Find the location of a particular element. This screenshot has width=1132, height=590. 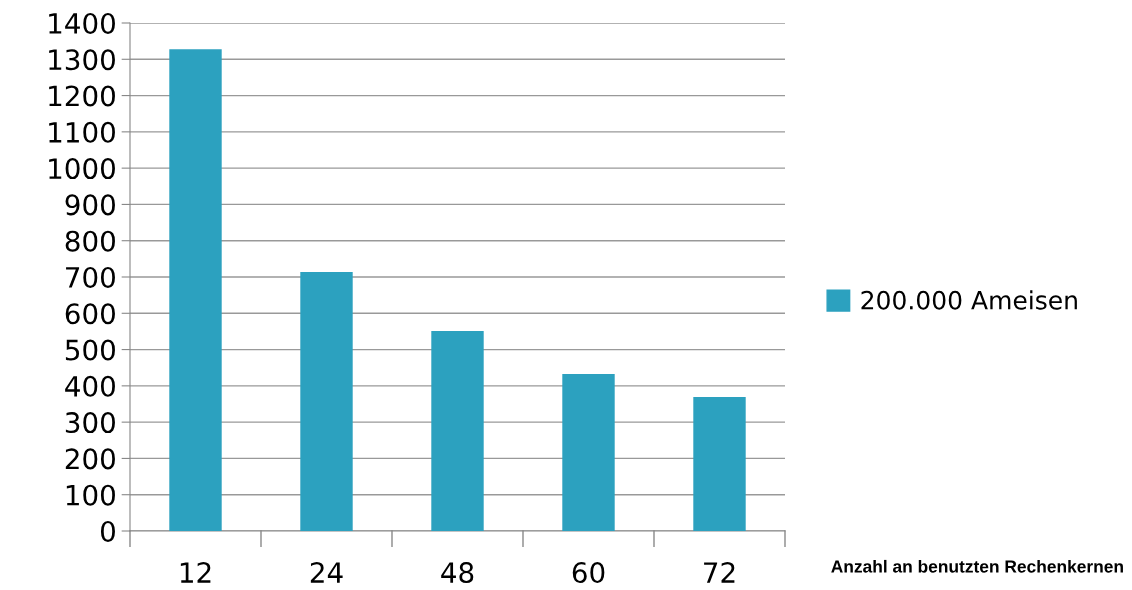

x-tick-label: 48 is located at coordinates (457, 573).